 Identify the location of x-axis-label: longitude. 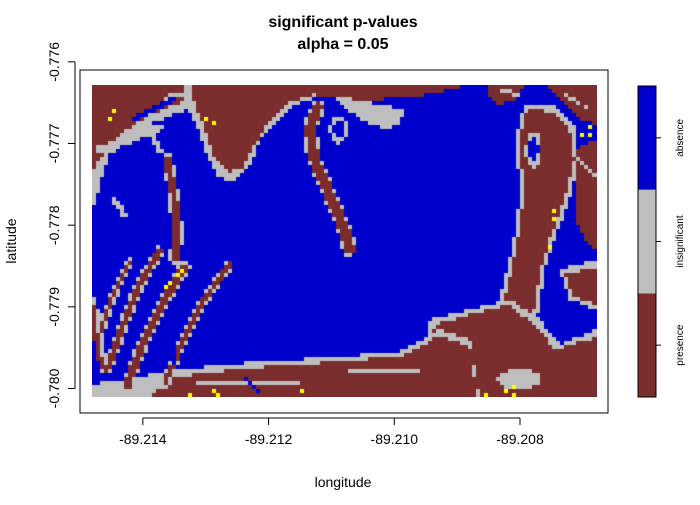
(343, 482).